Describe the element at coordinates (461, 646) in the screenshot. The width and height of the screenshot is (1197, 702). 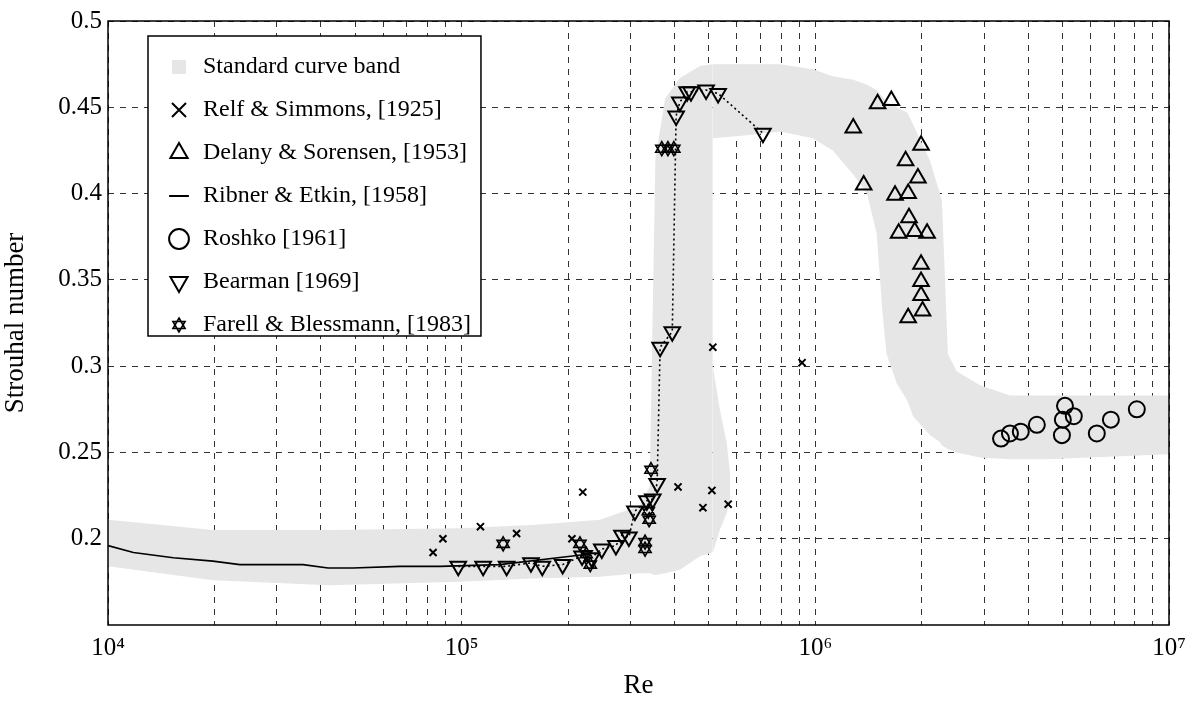
I see `x-tick-label: 10⁵` at that location.